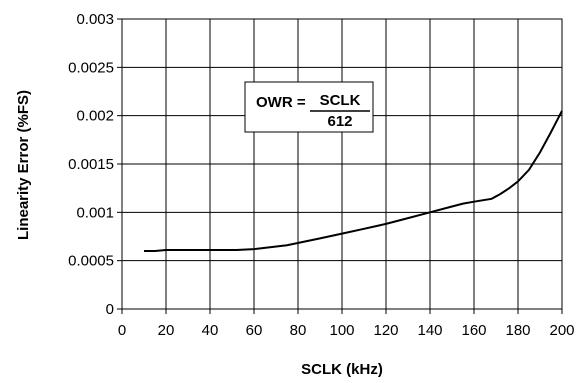 This screenshot has height=383, width=587. Describe the element at coordinates (281, 102) in the screenshot. I see `formula-lhs: OWR =` at that location.